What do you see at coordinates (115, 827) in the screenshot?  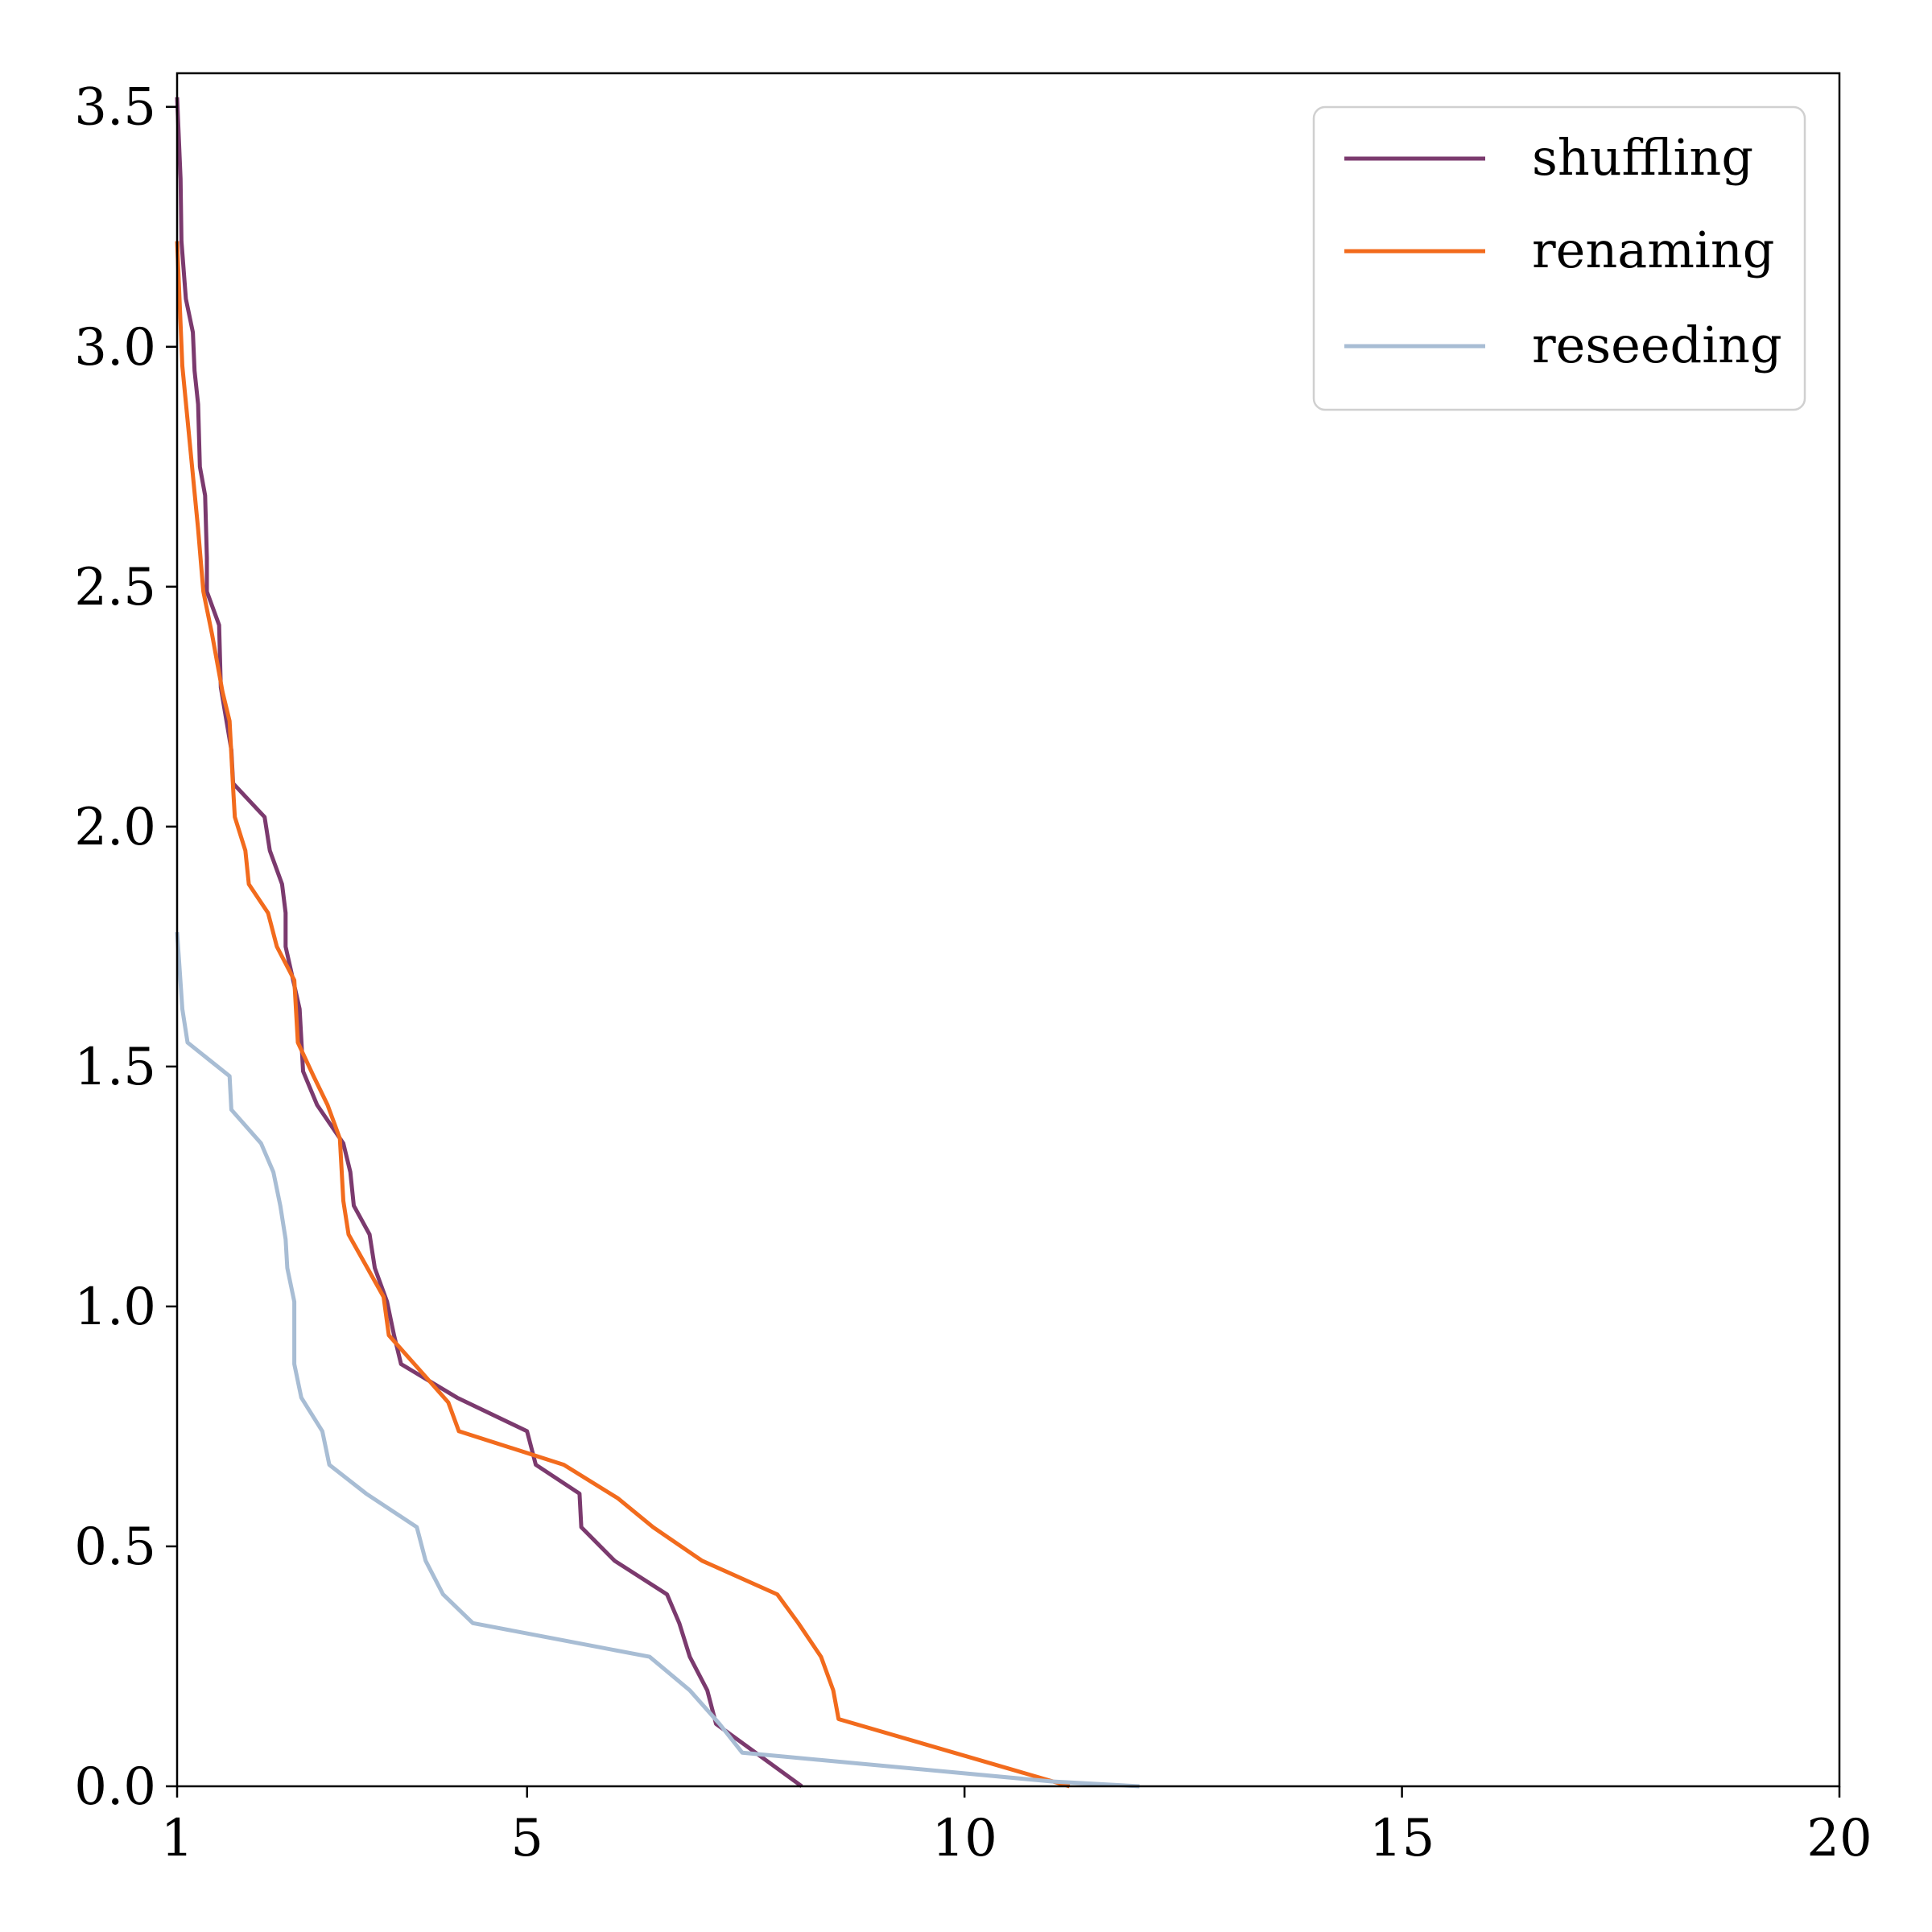 I see `y-tick-label: 2.0` at bounding box center [115, 827].